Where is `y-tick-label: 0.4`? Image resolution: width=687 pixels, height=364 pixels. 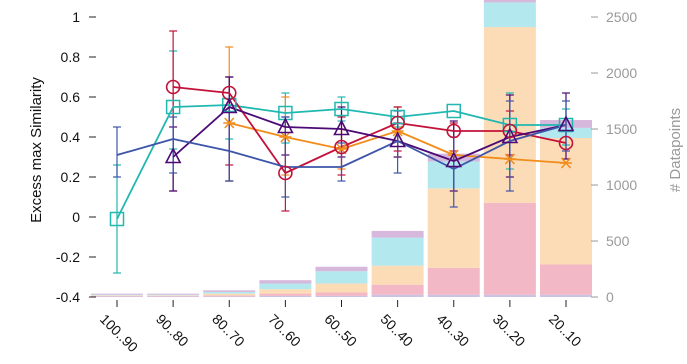
y-tick-label: 0.4 is located at coordinates (71, 137).